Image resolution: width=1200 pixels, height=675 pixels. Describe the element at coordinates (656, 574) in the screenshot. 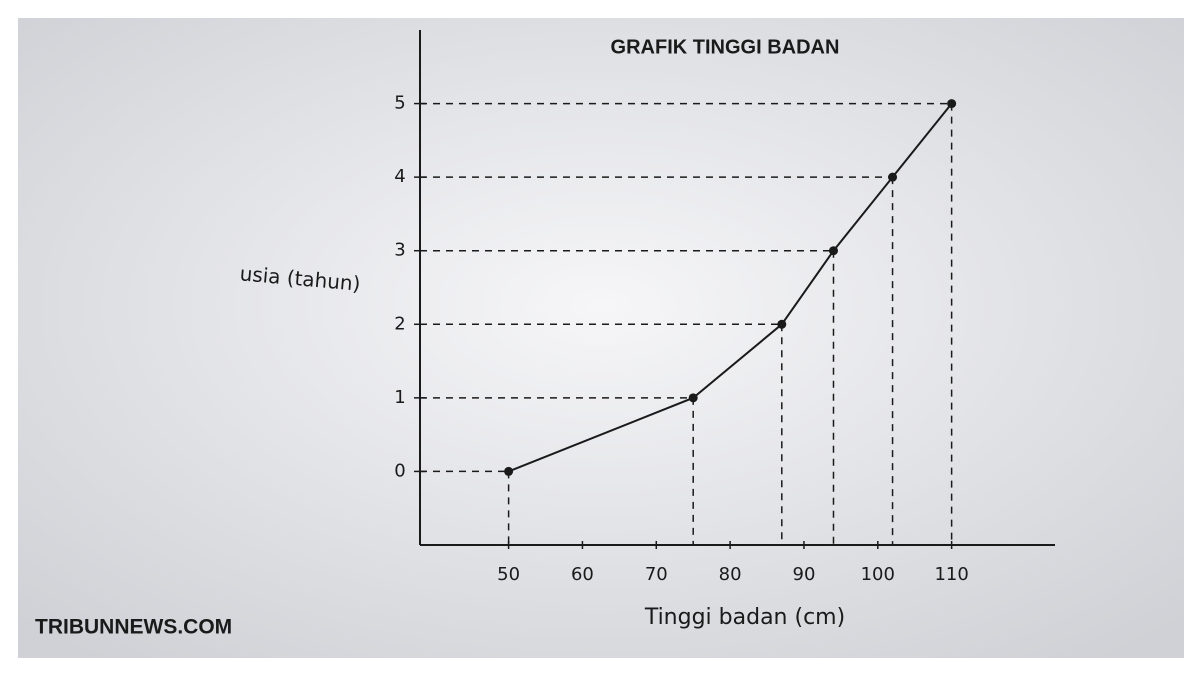

I see `x-tick-label: 70` at that location.